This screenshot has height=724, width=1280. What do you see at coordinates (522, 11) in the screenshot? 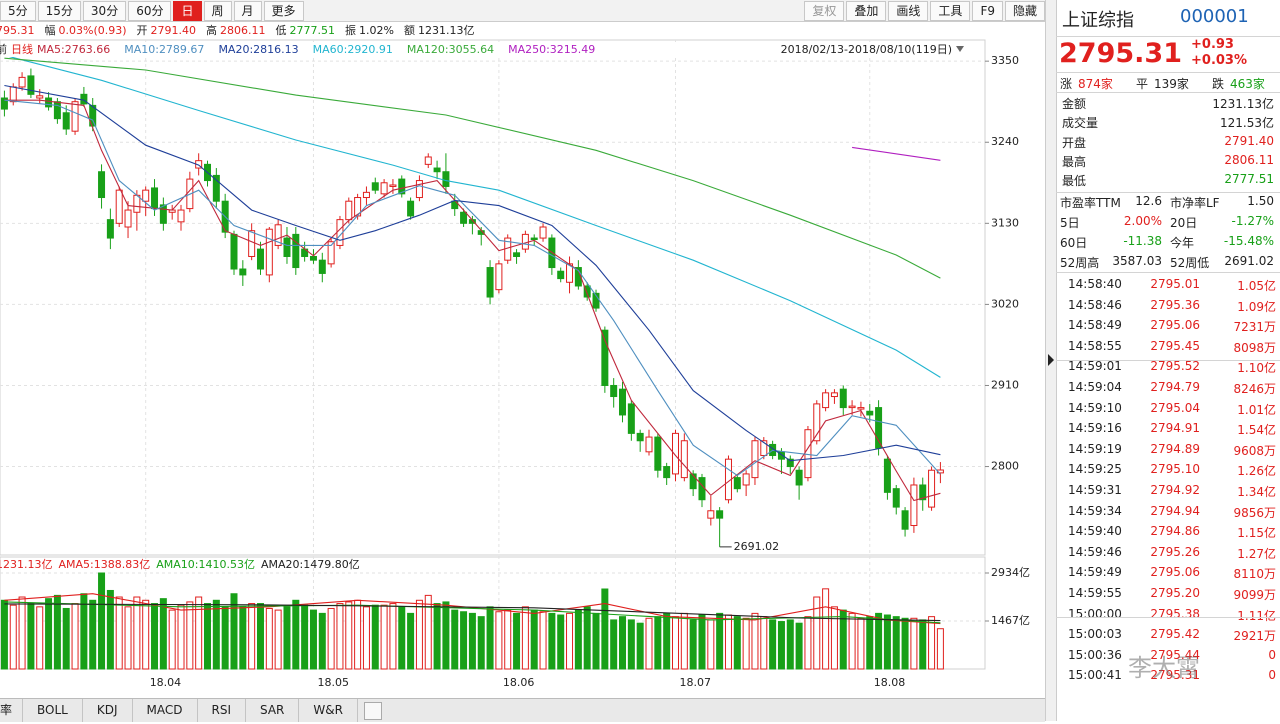
I see `toolbar: 5分 15分 30分 60分日周月更多 复权 叠加 画线 工具 F9 隐藏` at bounding box center [522, 11].